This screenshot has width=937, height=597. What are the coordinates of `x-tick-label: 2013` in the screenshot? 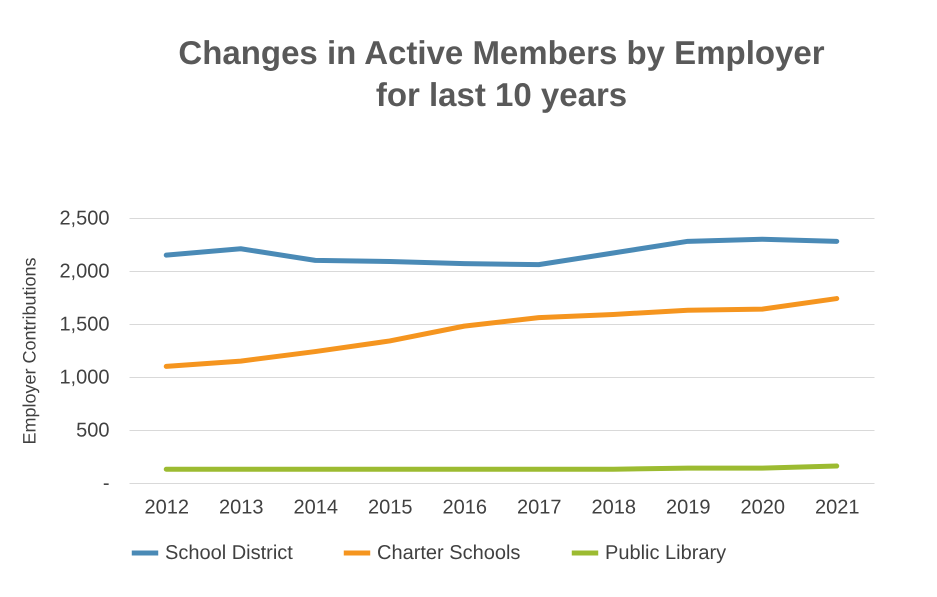 It's located at (241, 507).